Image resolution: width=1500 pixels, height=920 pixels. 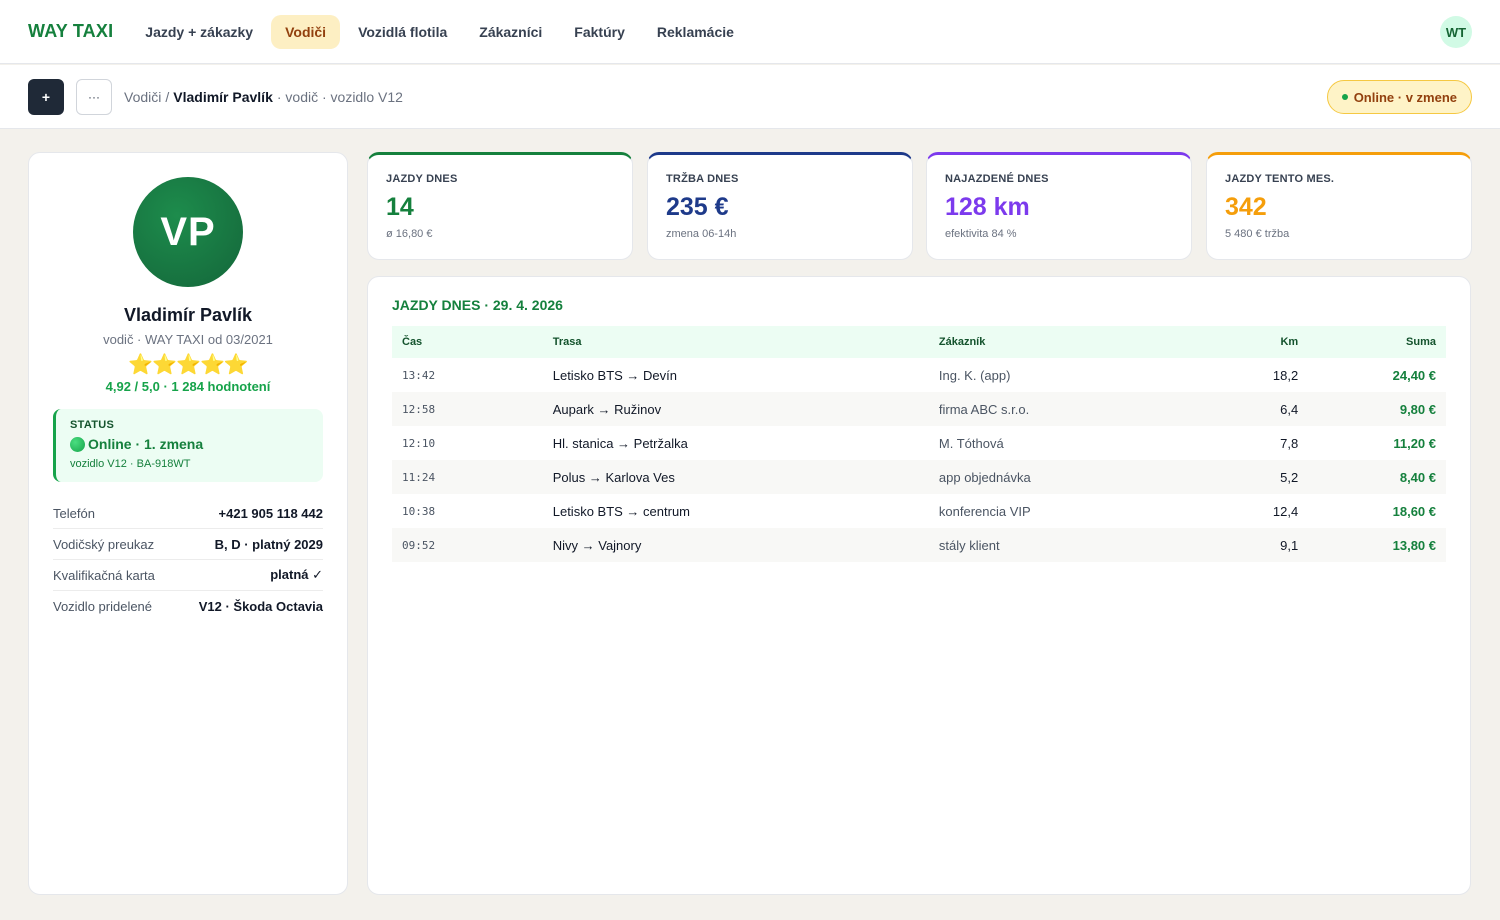 What do you see at coordinates (1339, 206) in the screenshot?
I see `kpi-card-rides-month: JAZDY TENTO MES. 342 5 480 € tržba` at bounding box center [1339, 206].